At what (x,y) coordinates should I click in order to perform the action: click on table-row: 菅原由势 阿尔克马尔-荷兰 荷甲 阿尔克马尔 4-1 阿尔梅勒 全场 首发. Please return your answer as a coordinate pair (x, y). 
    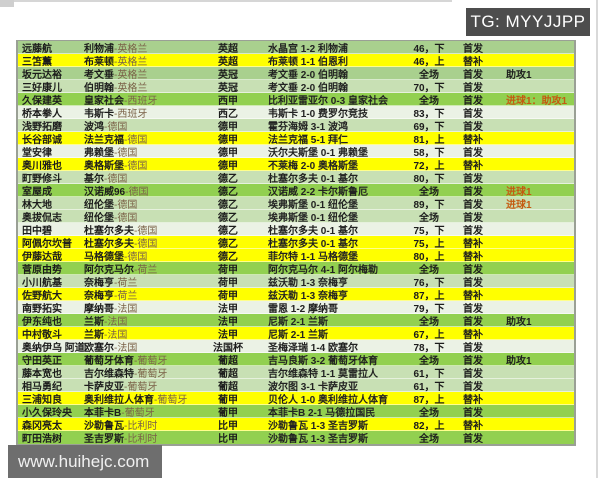
    Looking at the image, I should click on (296, 269).